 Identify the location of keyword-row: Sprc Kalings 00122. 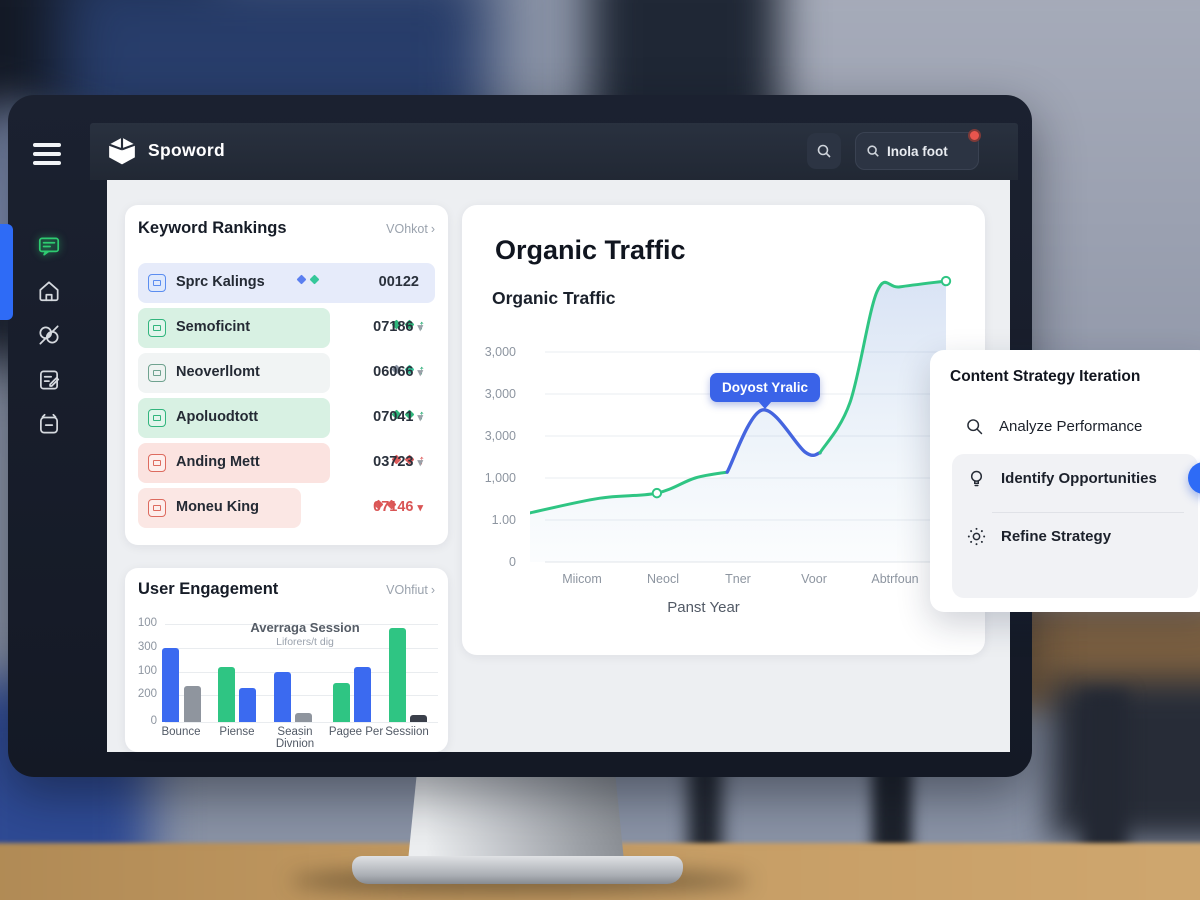
(286, 283).